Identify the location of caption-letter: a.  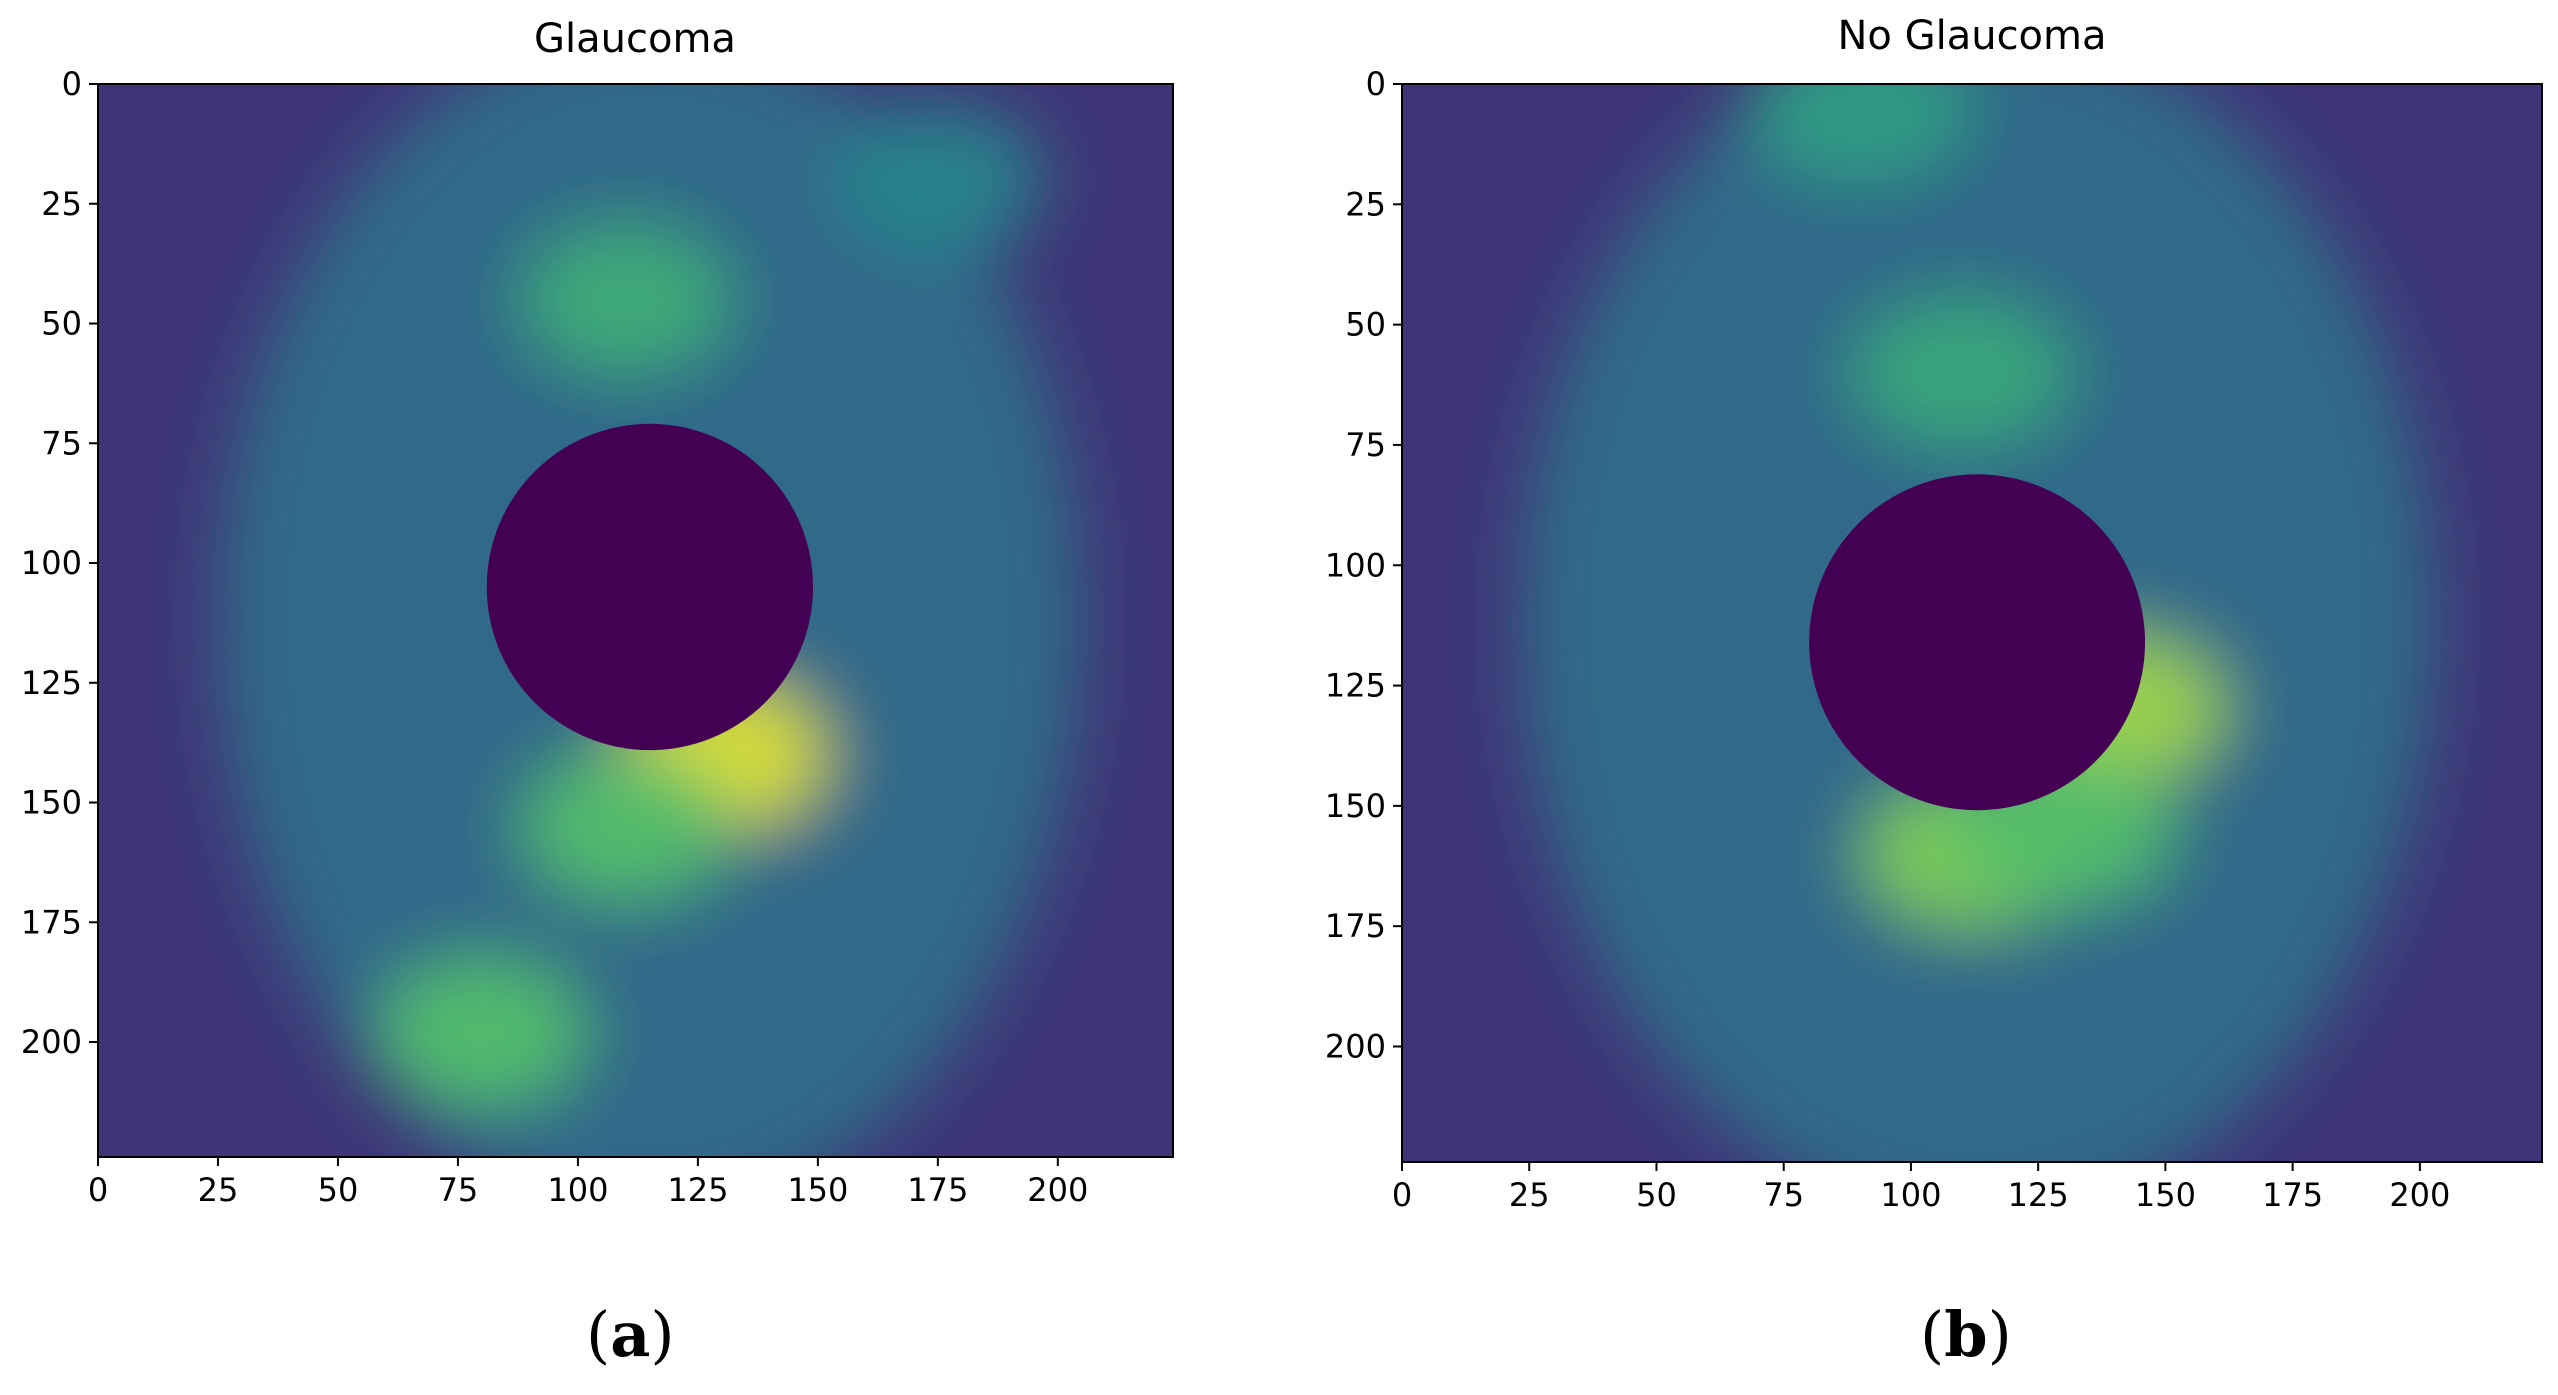
(630, 1334).